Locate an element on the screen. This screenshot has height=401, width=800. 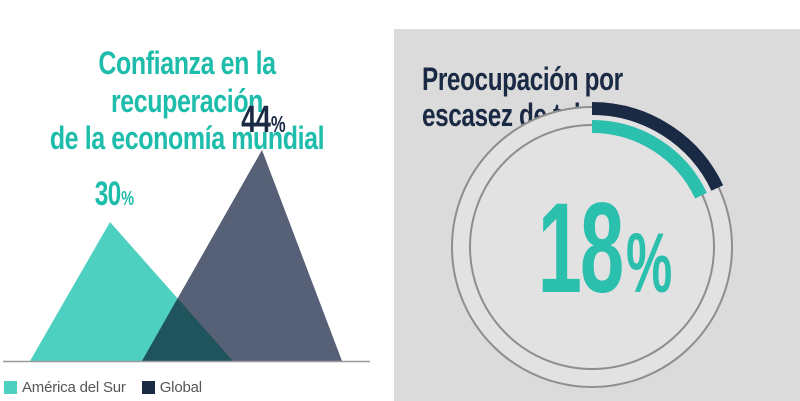
triangle-global is located at coordinates (242, 255).